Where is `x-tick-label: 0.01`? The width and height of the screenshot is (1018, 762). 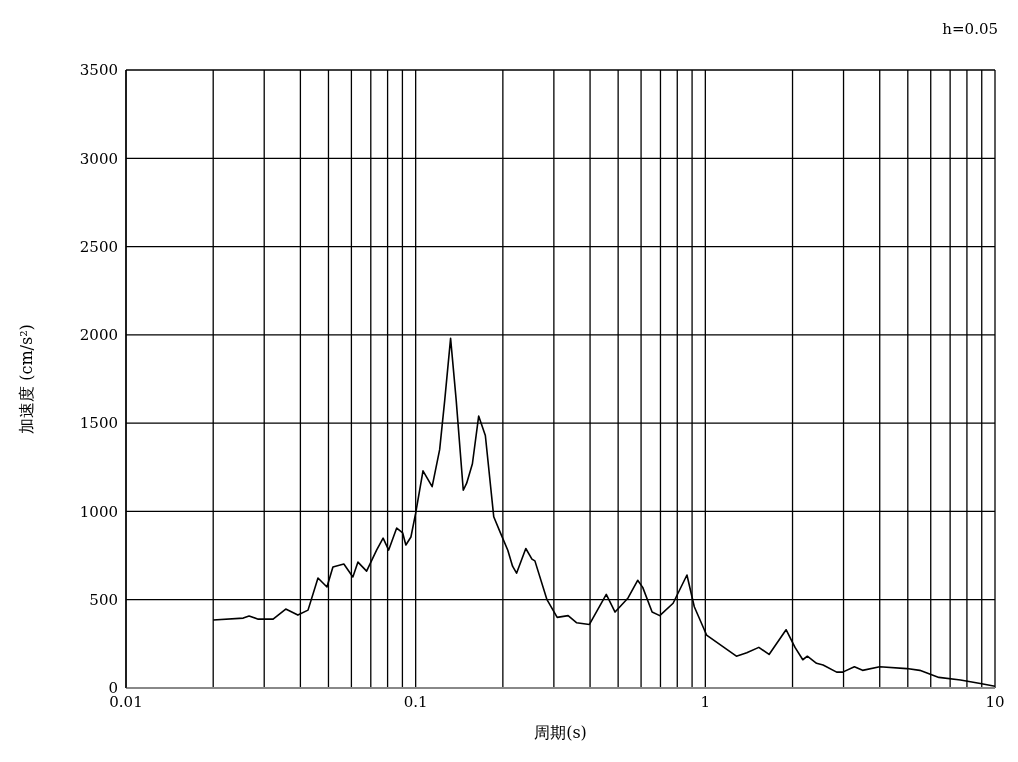 x-tick-label: 0.01 is located at coordinates (126, 701).